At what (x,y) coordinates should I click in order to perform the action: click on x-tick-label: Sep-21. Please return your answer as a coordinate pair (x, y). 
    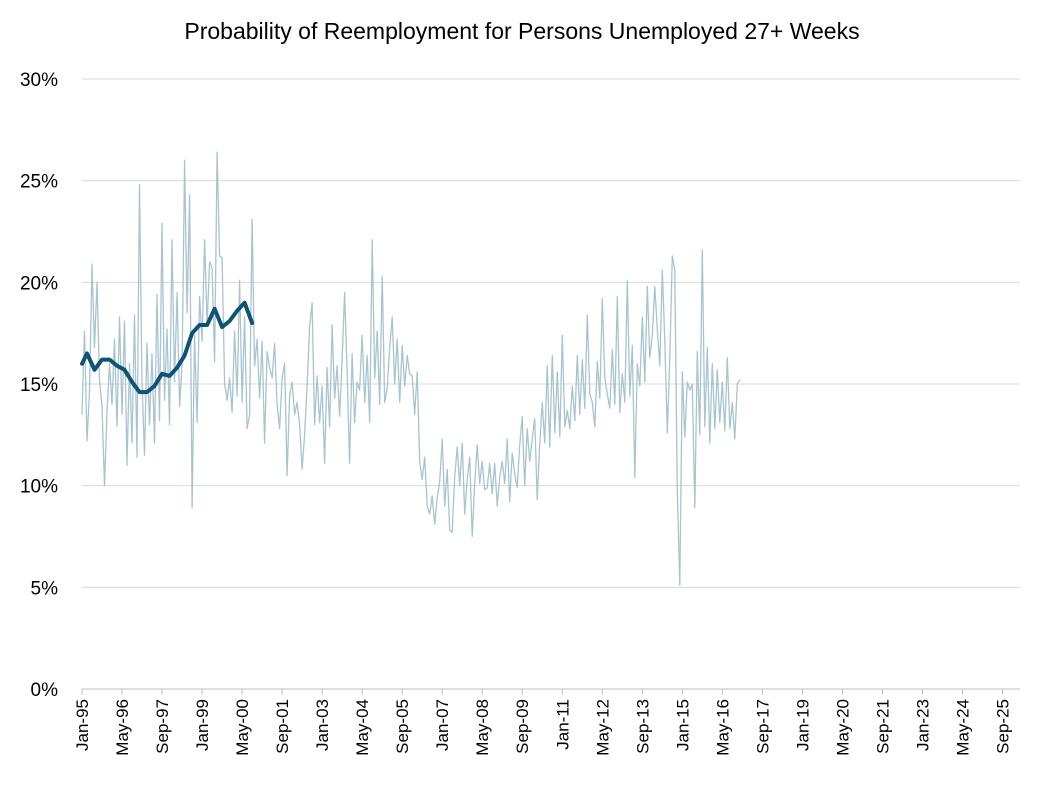
    Looking at the image, I should click on (882, 726).